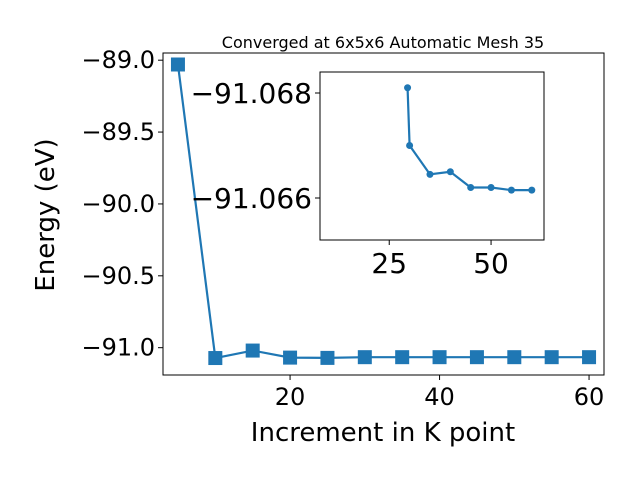 This screenshot has height=480, width=640. Describe the element at coordinates (251, 198) in the screenshot. I see `inset-y-tick-label: −91.066` at that location.